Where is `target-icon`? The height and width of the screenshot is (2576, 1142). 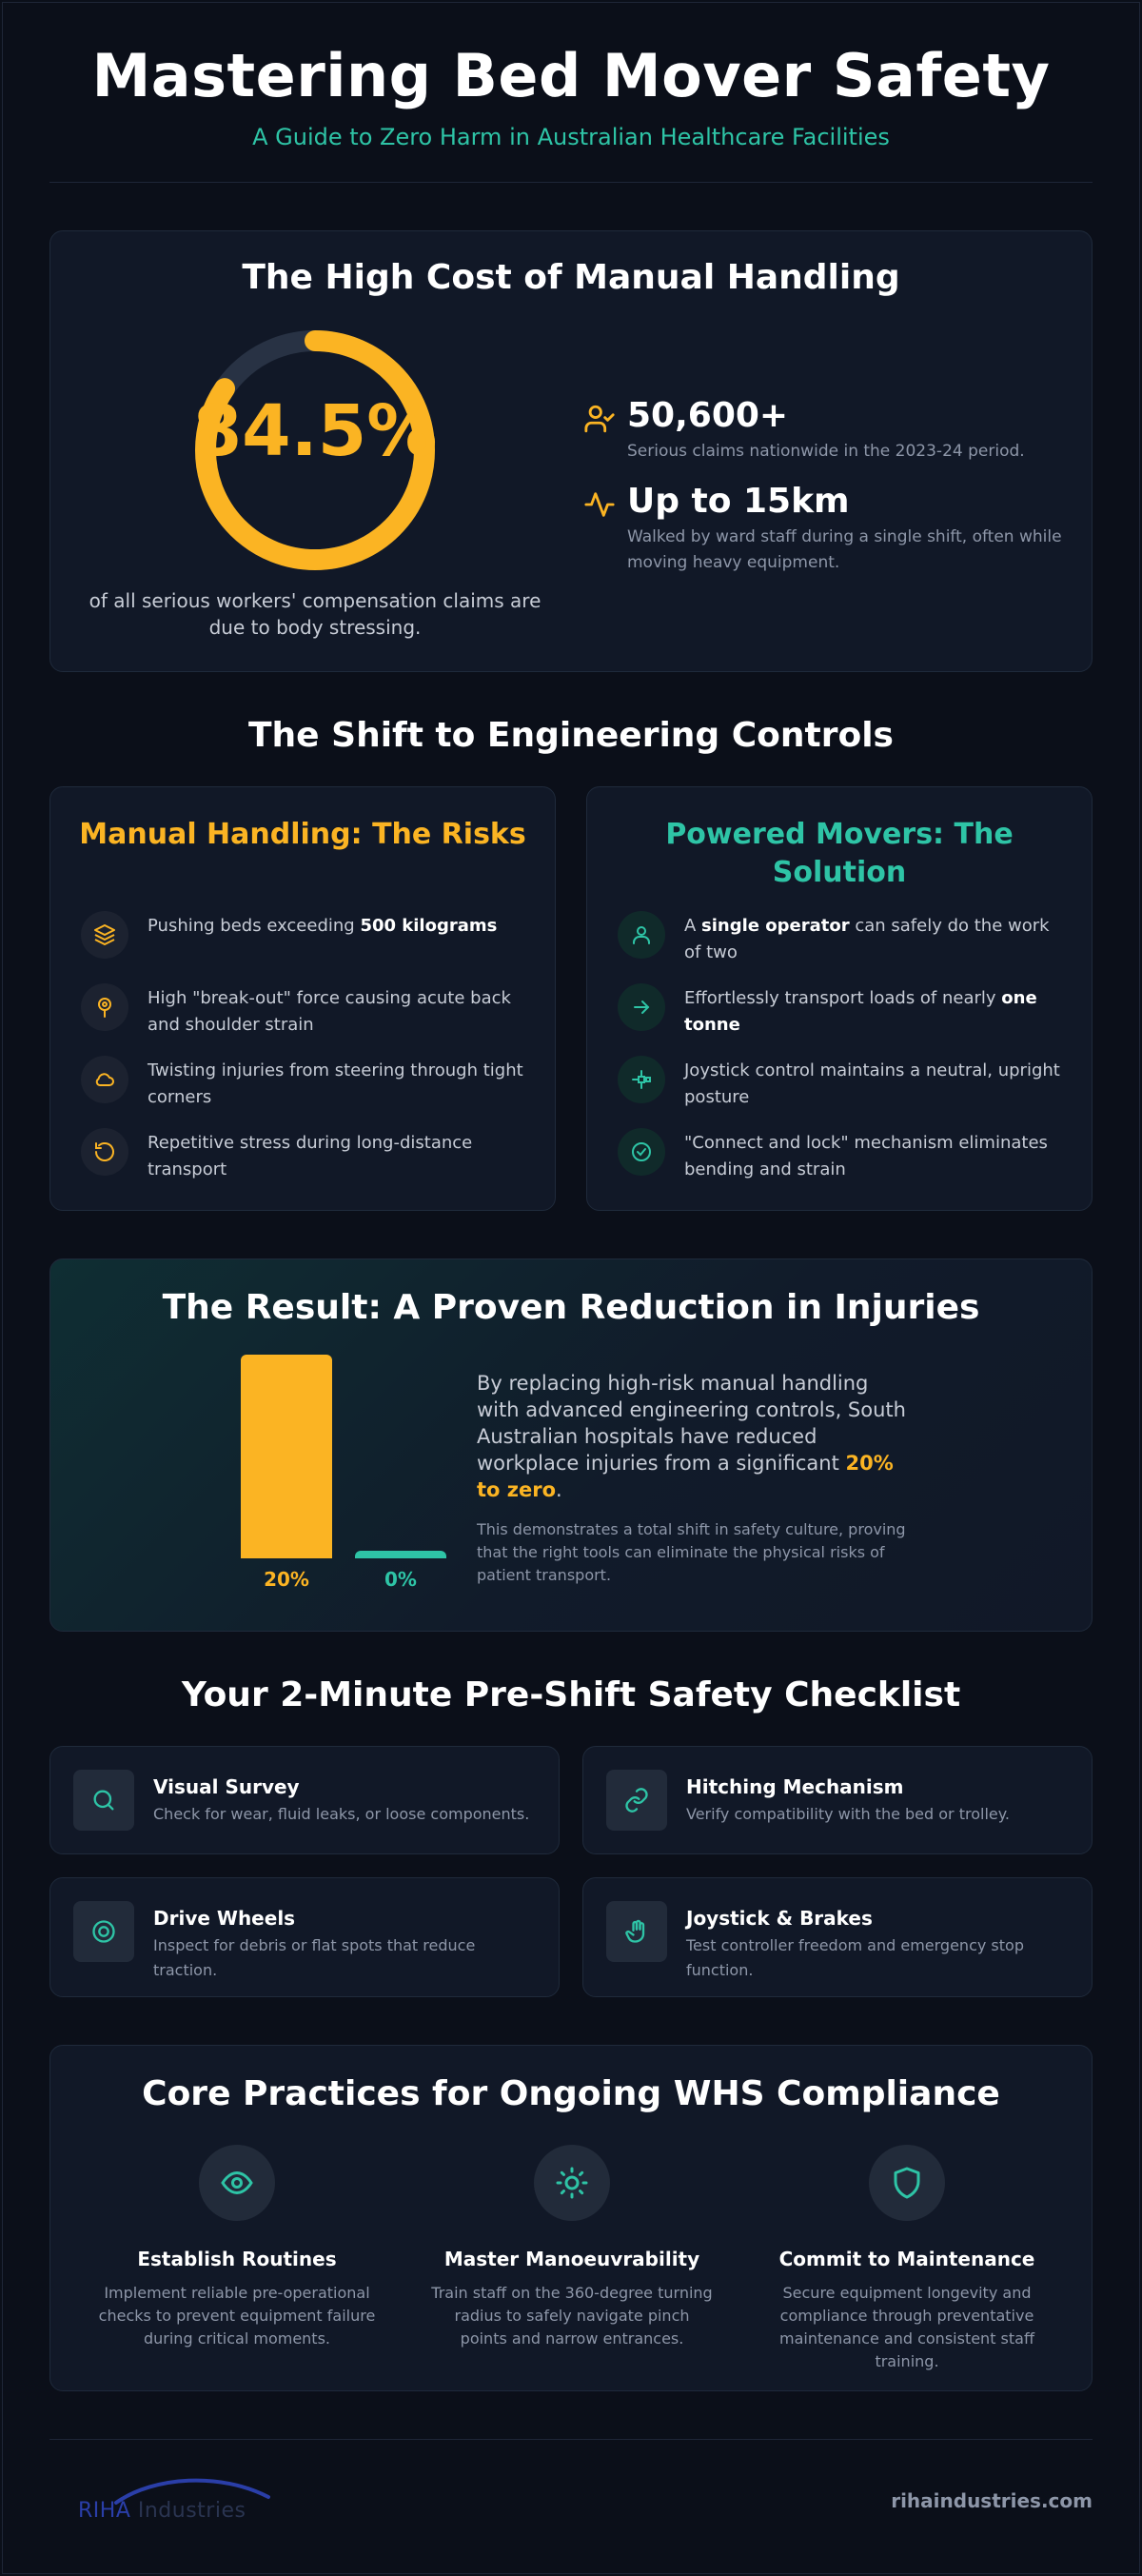
target-icon is located at coordinates (103, 1931).